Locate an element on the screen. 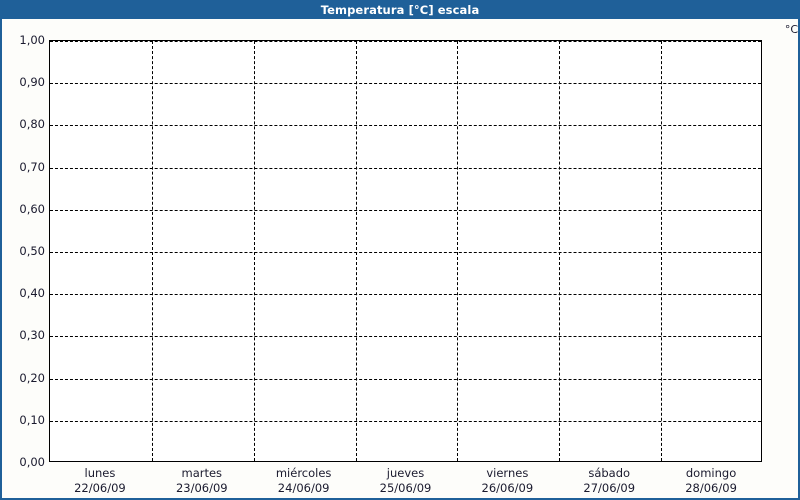  y-axis-tick-label: 0,90 is located at coordinates (32, 82).